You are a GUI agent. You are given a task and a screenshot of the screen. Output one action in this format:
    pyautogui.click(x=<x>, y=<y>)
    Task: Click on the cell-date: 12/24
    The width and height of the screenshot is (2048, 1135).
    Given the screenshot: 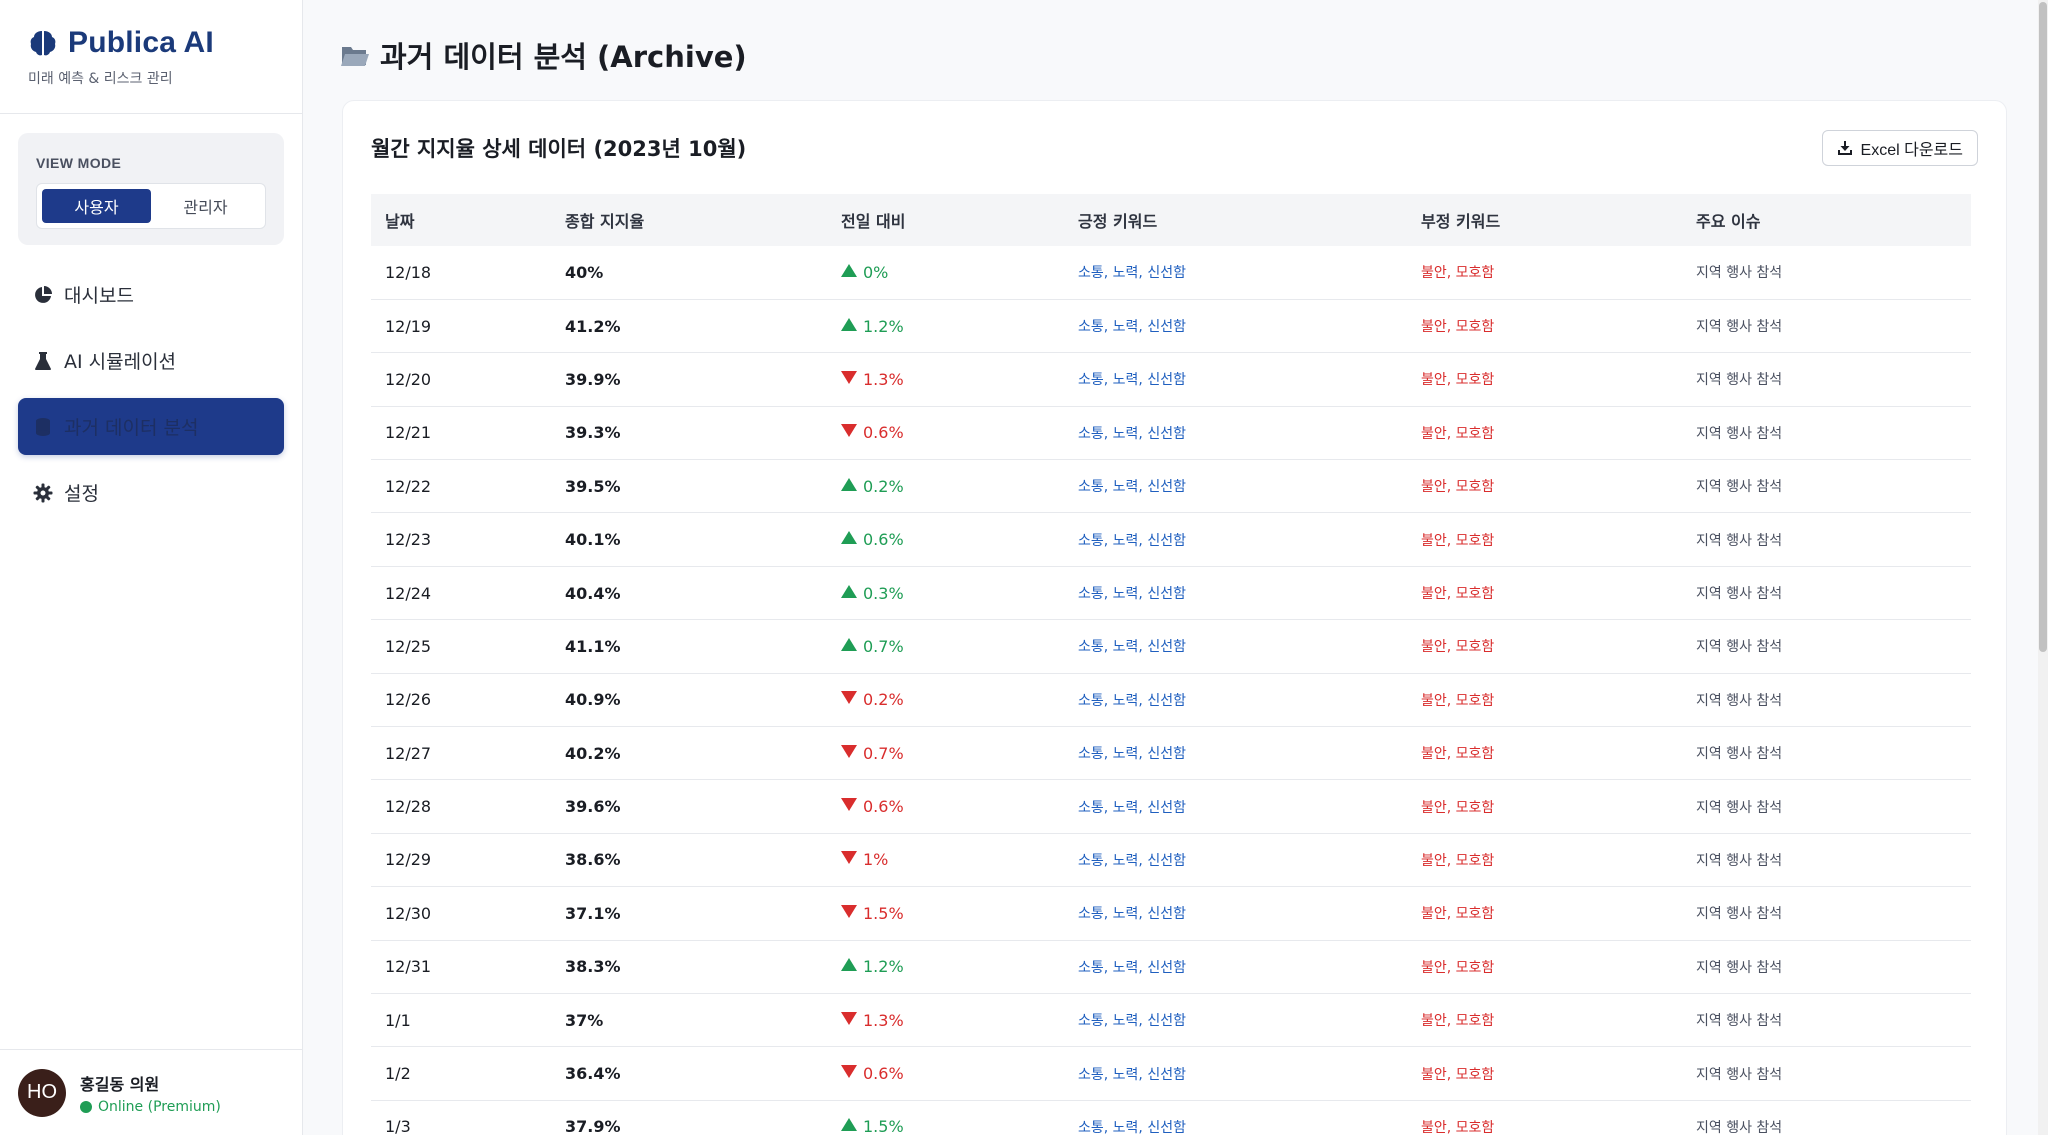 What is the action you would take?
    pyautogui.click(x=461, y=593)
    